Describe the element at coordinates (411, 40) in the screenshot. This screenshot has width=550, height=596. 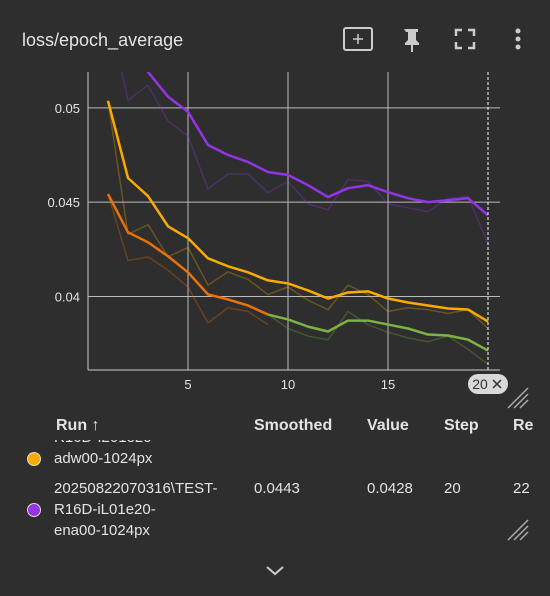
I see `pin-icon` at that location.